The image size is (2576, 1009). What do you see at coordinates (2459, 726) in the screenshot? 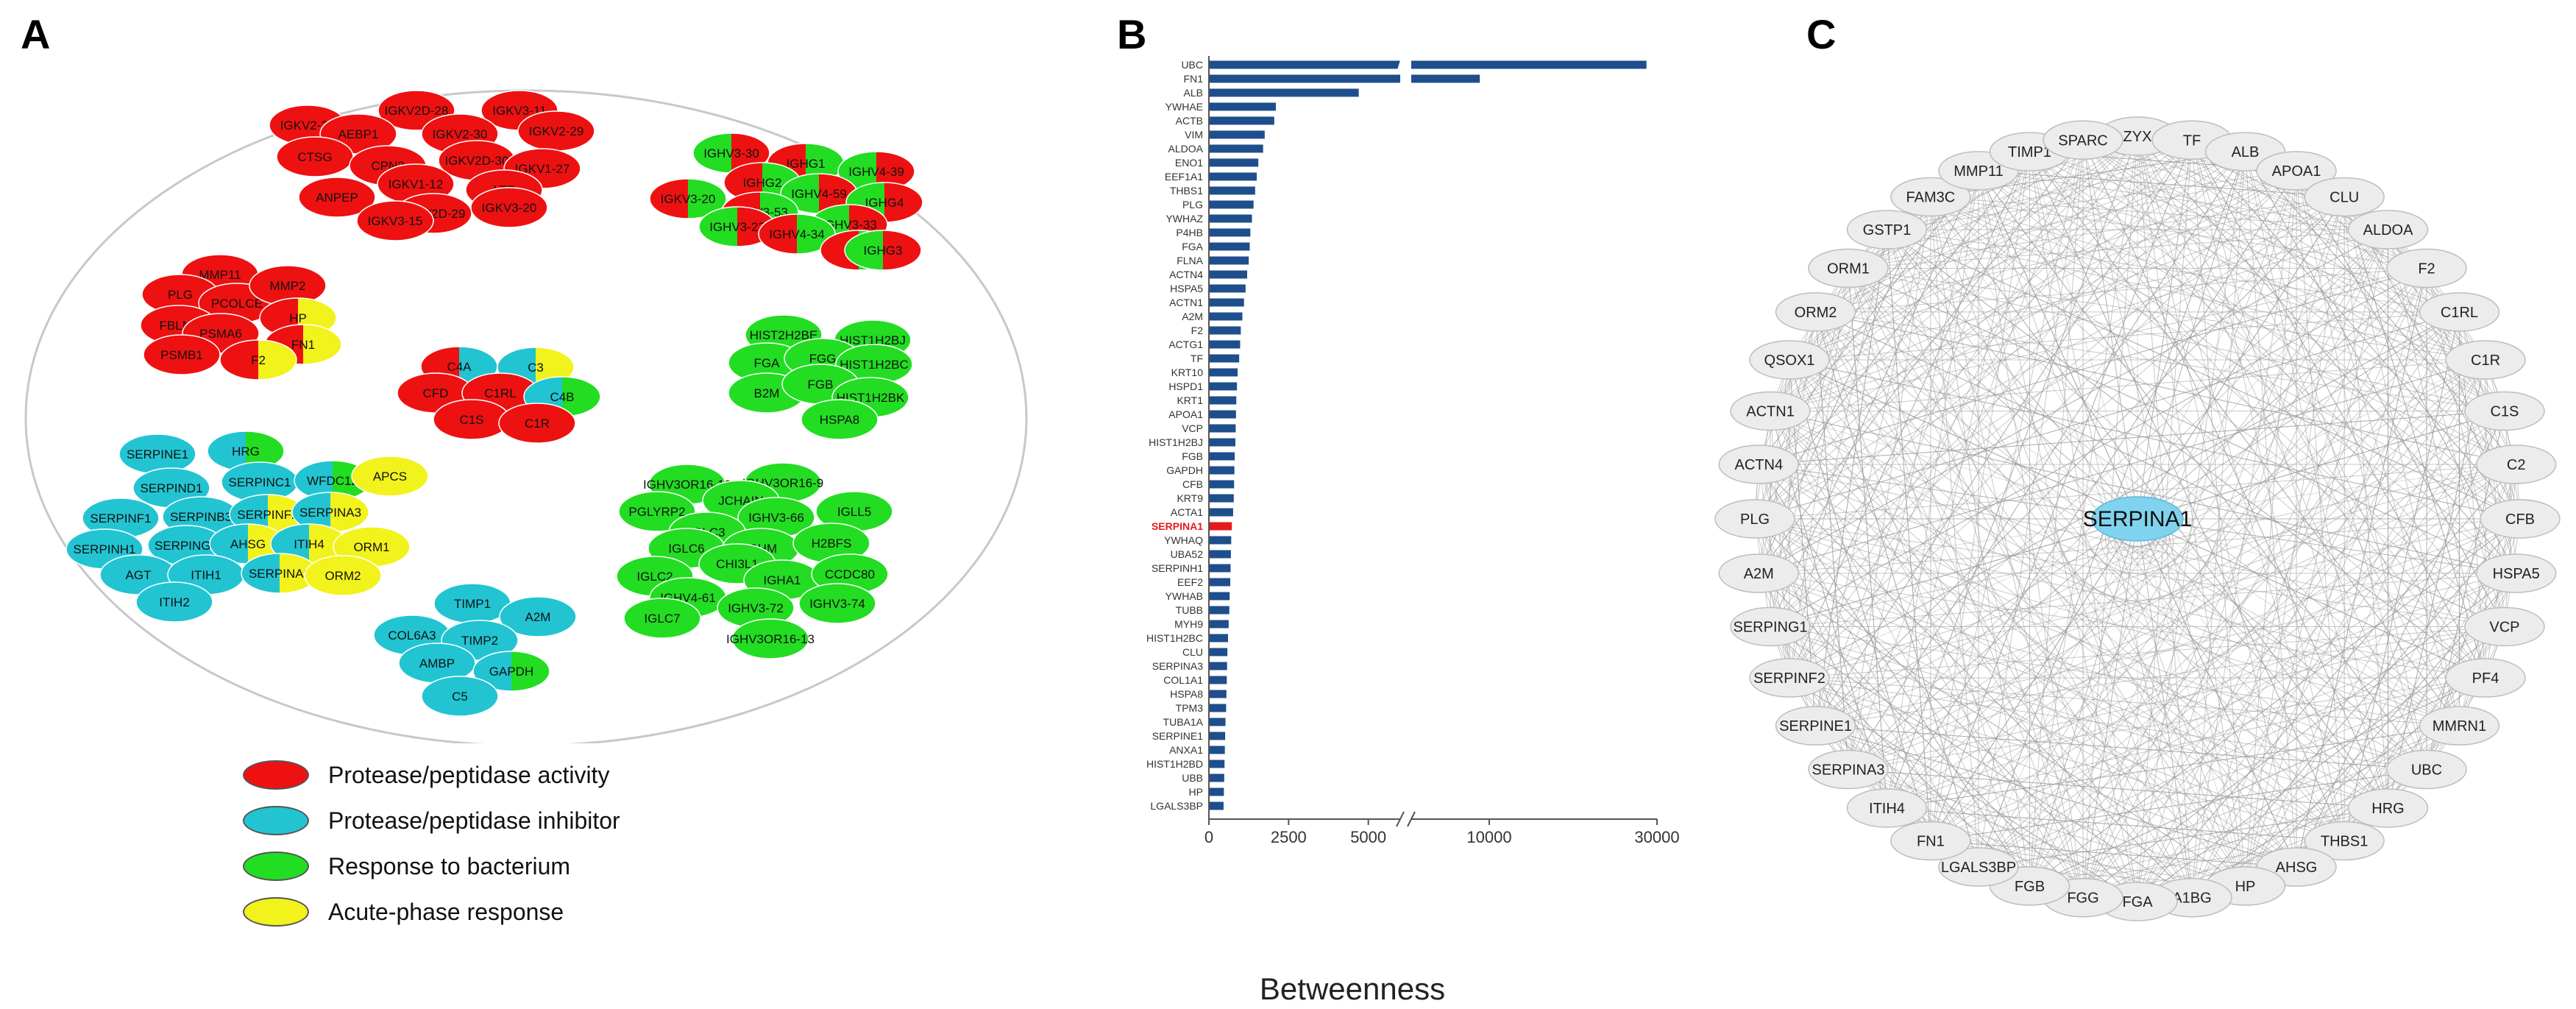
I see `node-mmrn1: MMRN1` at bounding box center [2459, 726].